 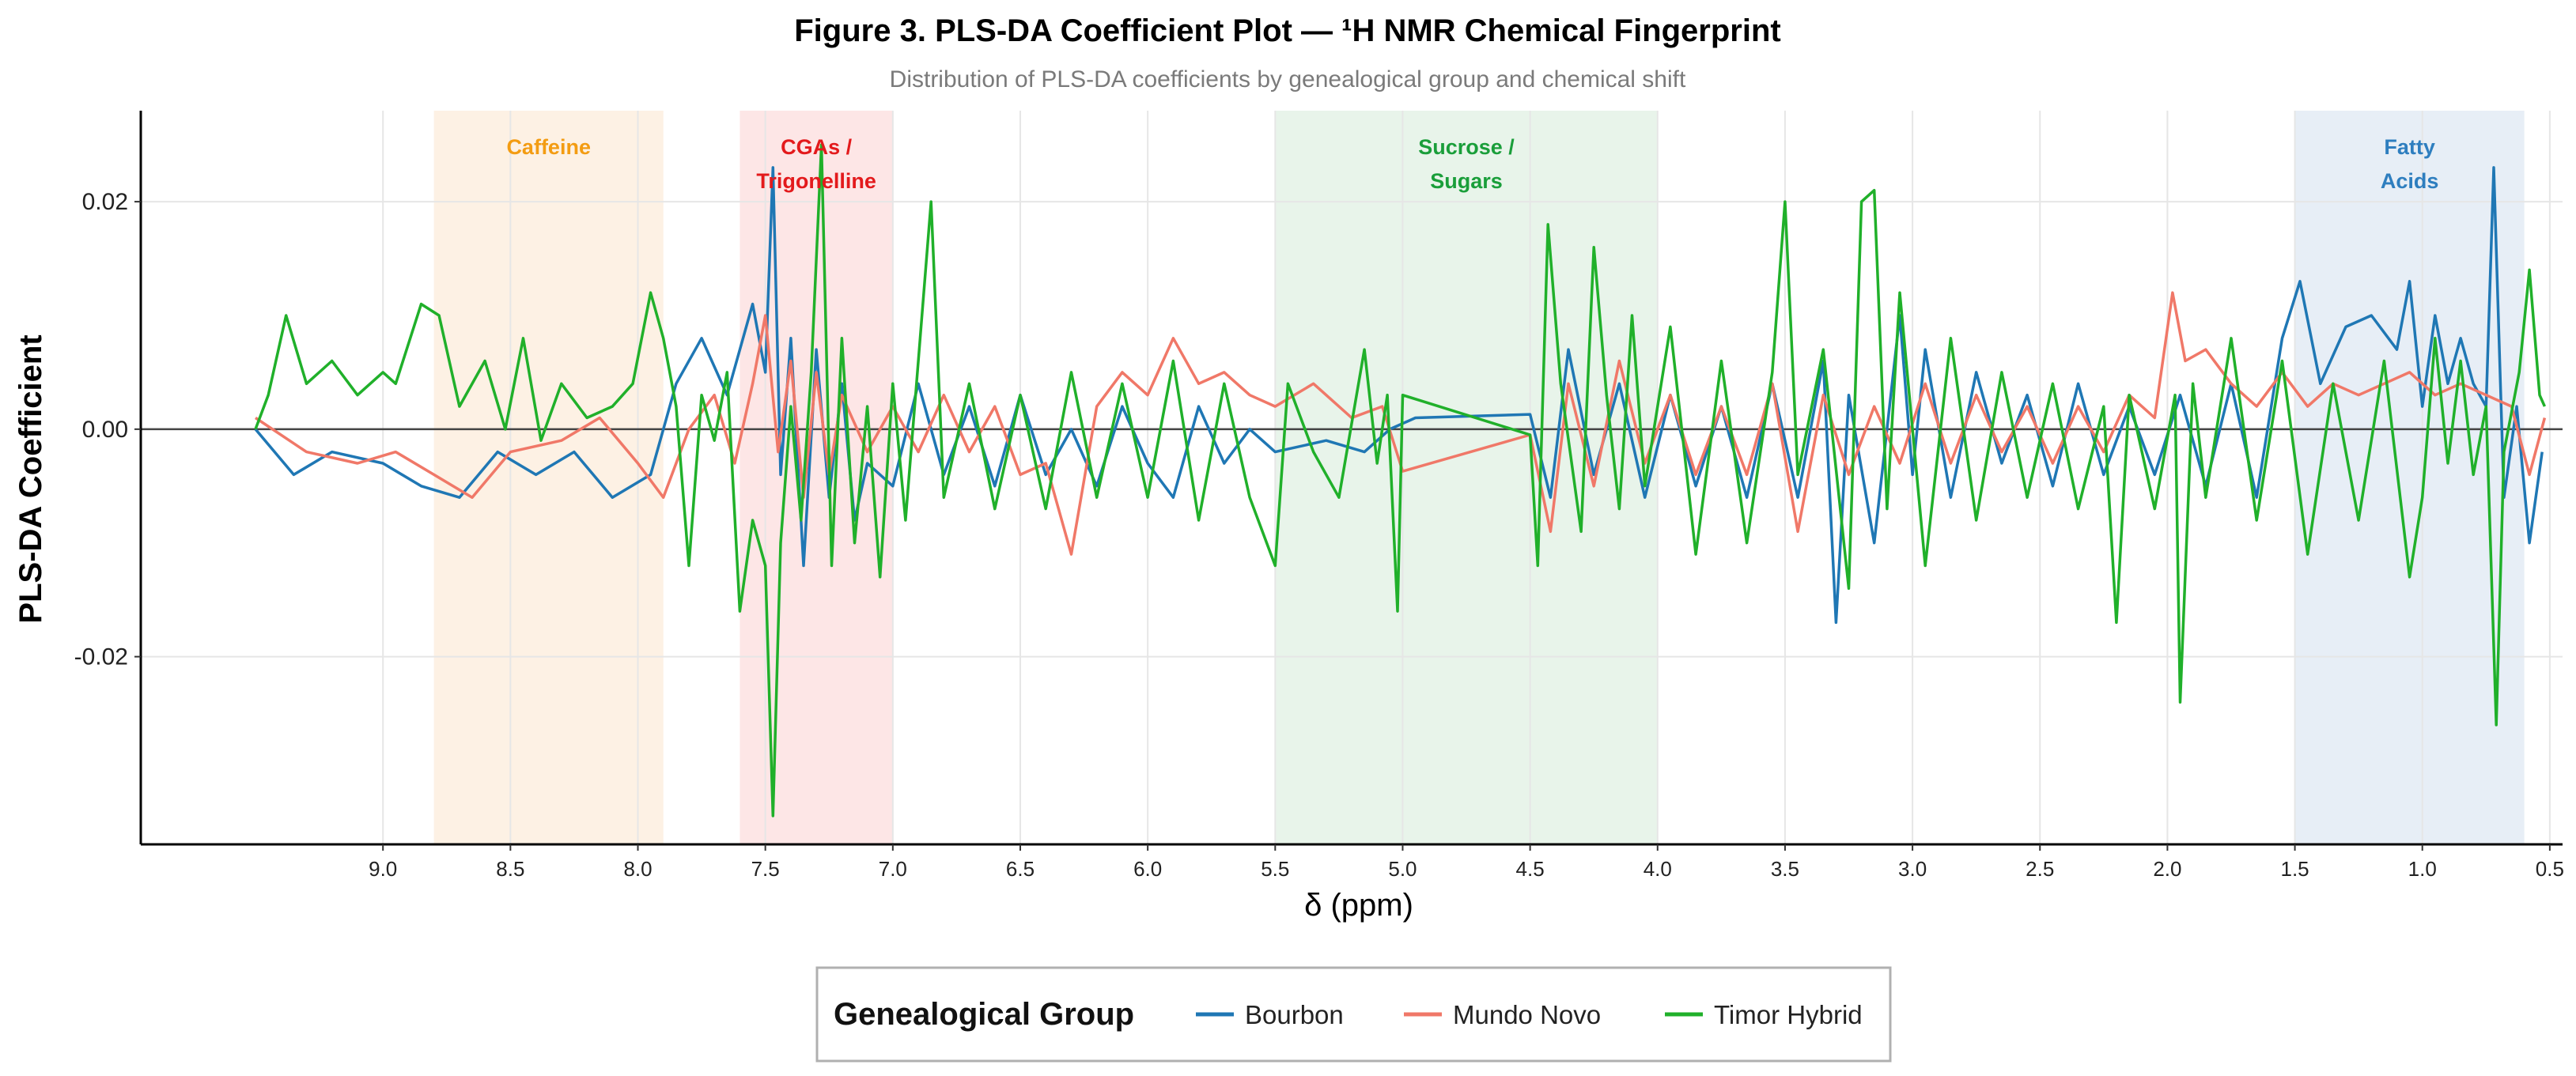 What do you see at coordinates (31, 478) in the screenshot?
I see `y-axis-title: PLS-DA Coefficient` at bounding box center [31, 478].